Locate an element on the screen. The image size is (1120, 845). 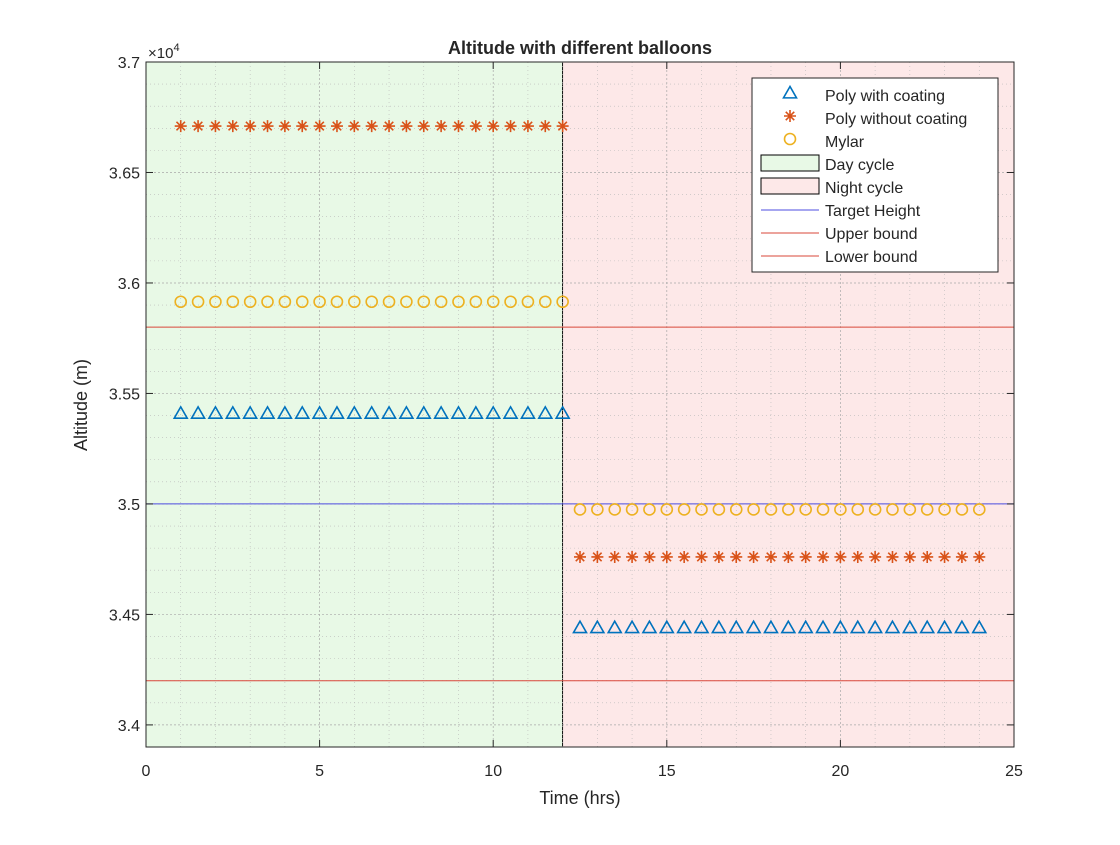
legend-item-mylar: Mylar is located at coordinates (824, 141).